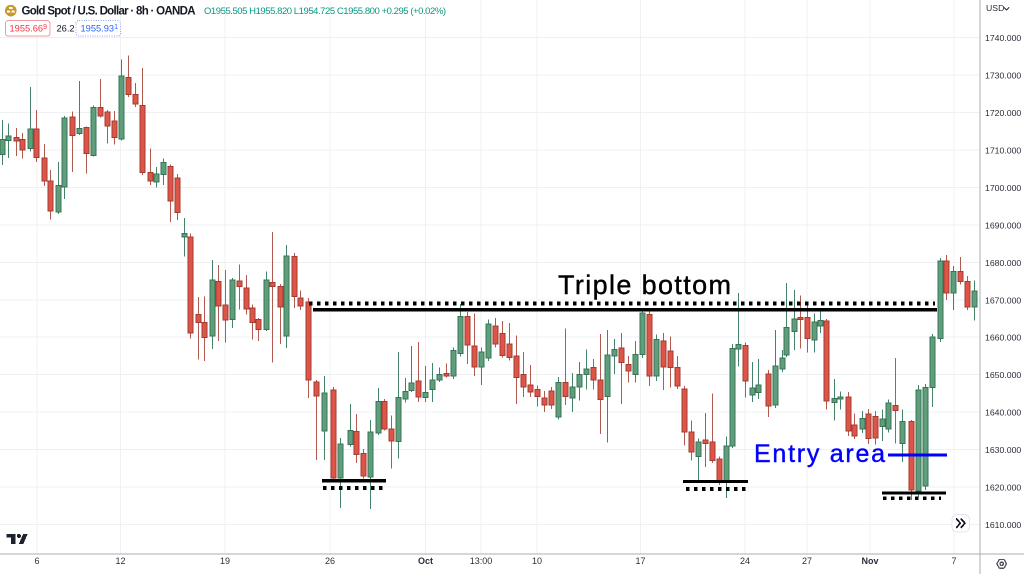 This screenshot has width=1024, height=579. I want to click on svg-text: 1650.000, so click(1003, 375).